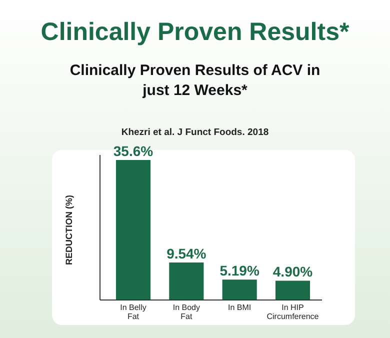 This screenshot has width=390, height=338. What do you see at coordinates (240, 307) in the screenshot?
I see `x-tick-label: In BMI` at bounding box center [240, 307].